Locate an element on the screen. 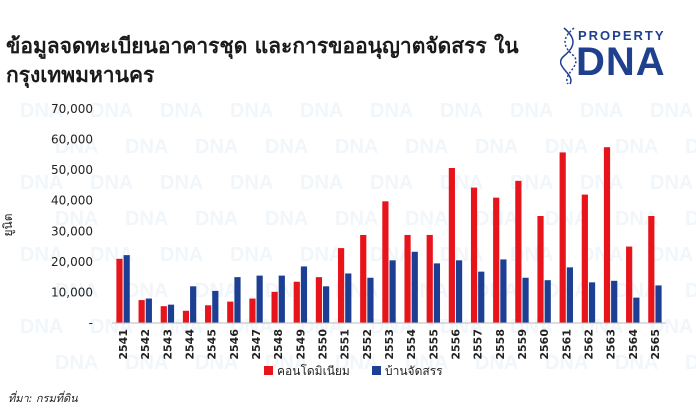 This screenshot has width=696, height=417. logo-big-text: DNA is located at coordinates (621, 62).